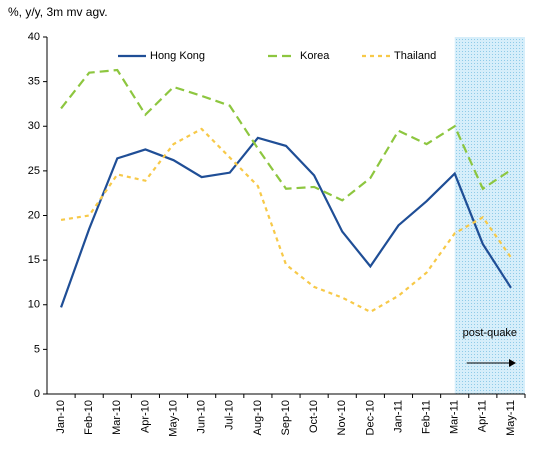 Image resolution: width=533 pixels, height=455 pixels. Describe the element at coordinates (37, 394) in the screenshot. I see `y-tick-label: 0` at that location.